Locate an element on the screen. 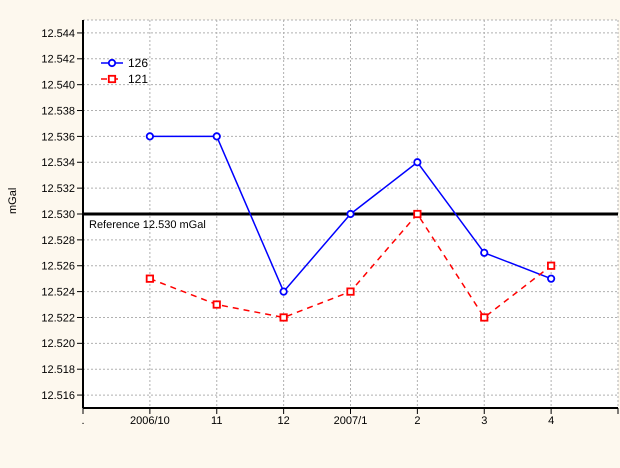  y-tick-label: 12.536 is located at coordinates (58, 137).